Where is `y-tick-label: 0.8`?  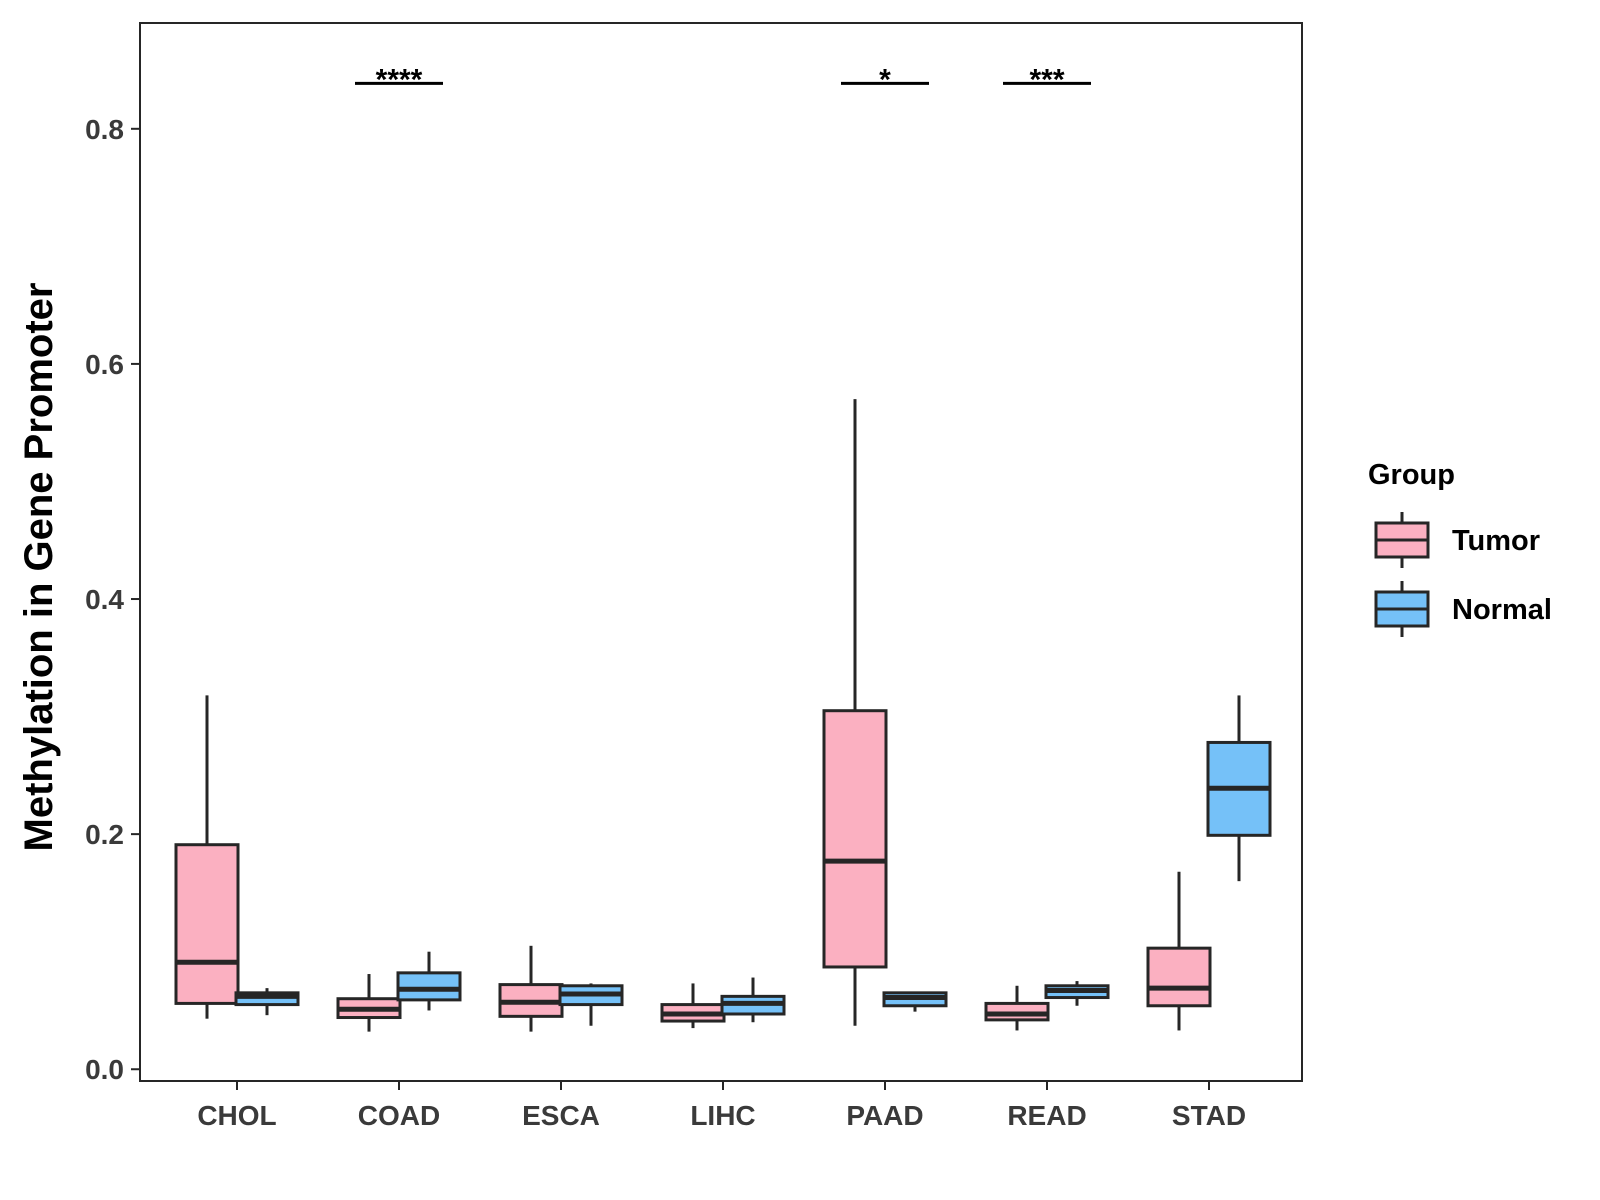
y-tick-label: 0.8 is located at coordinates (104, 129).